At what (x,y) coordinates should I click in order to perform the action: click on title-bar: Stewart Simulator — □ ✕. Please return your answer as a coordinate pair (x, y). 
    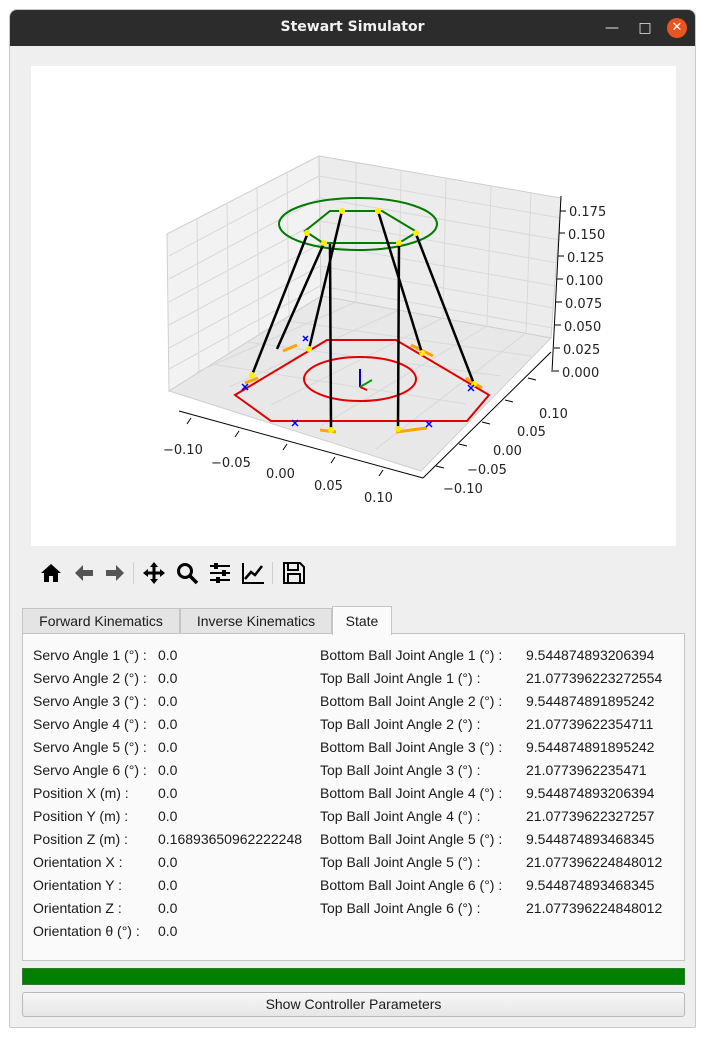
    Looking at the image, I should click on (352, 28).